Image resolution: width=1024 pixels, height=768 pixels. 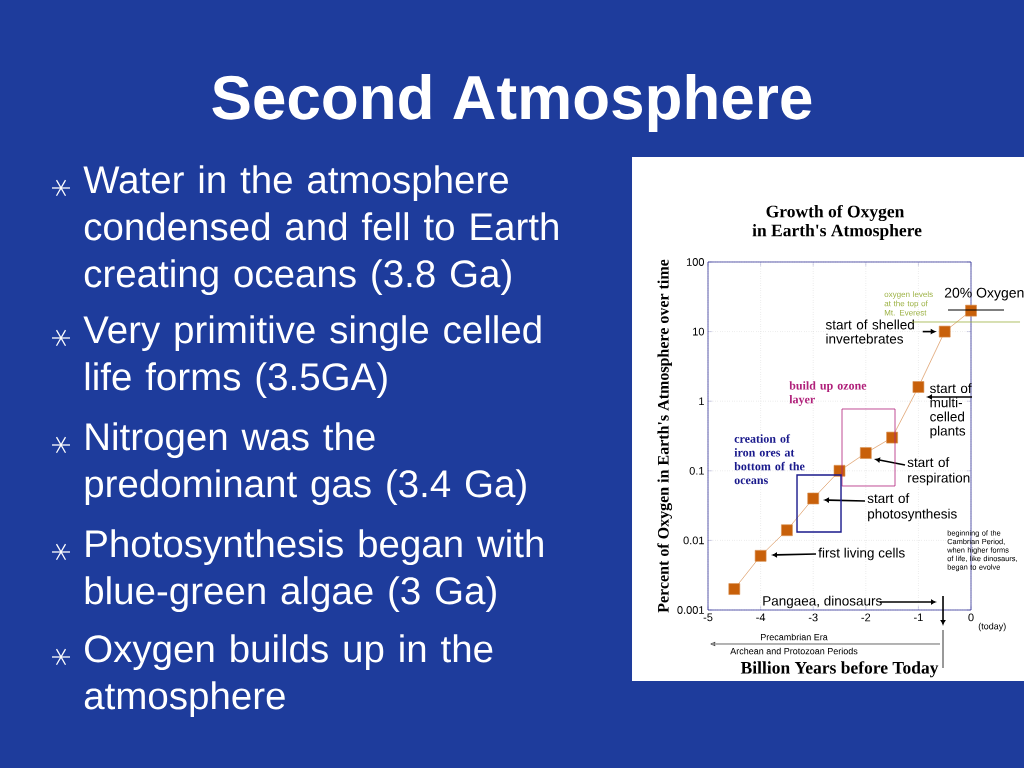 I want to click on chart-subtitle: in Earth's Atmosphere, so click(x=837, y=232).